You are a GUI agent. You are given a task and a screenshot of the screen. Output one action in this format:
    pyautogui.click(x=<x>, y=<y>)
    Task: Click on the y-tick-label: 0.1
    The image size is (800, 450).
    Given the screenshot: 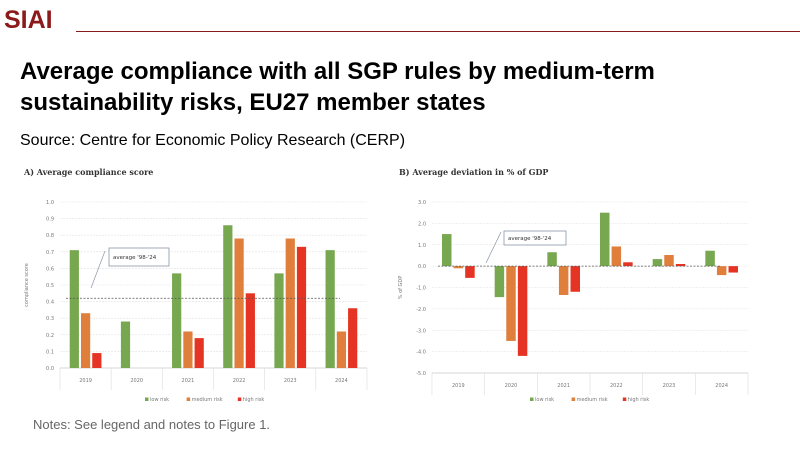 What is the action you would take?
    pyautogui.click(x=50, y=352)
    